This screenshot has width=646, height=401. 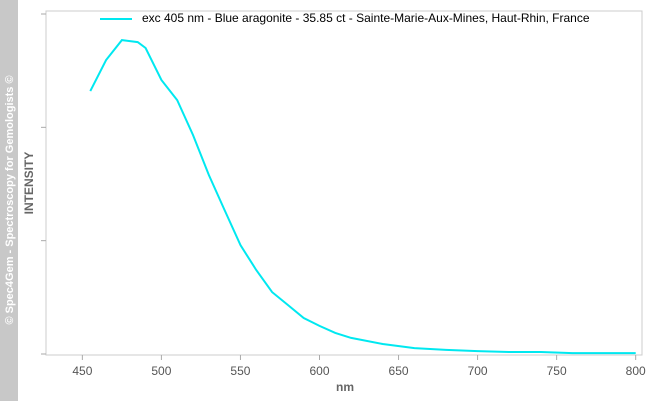 I want to click on x-tick-label: 450, so click(x=82, y=371).